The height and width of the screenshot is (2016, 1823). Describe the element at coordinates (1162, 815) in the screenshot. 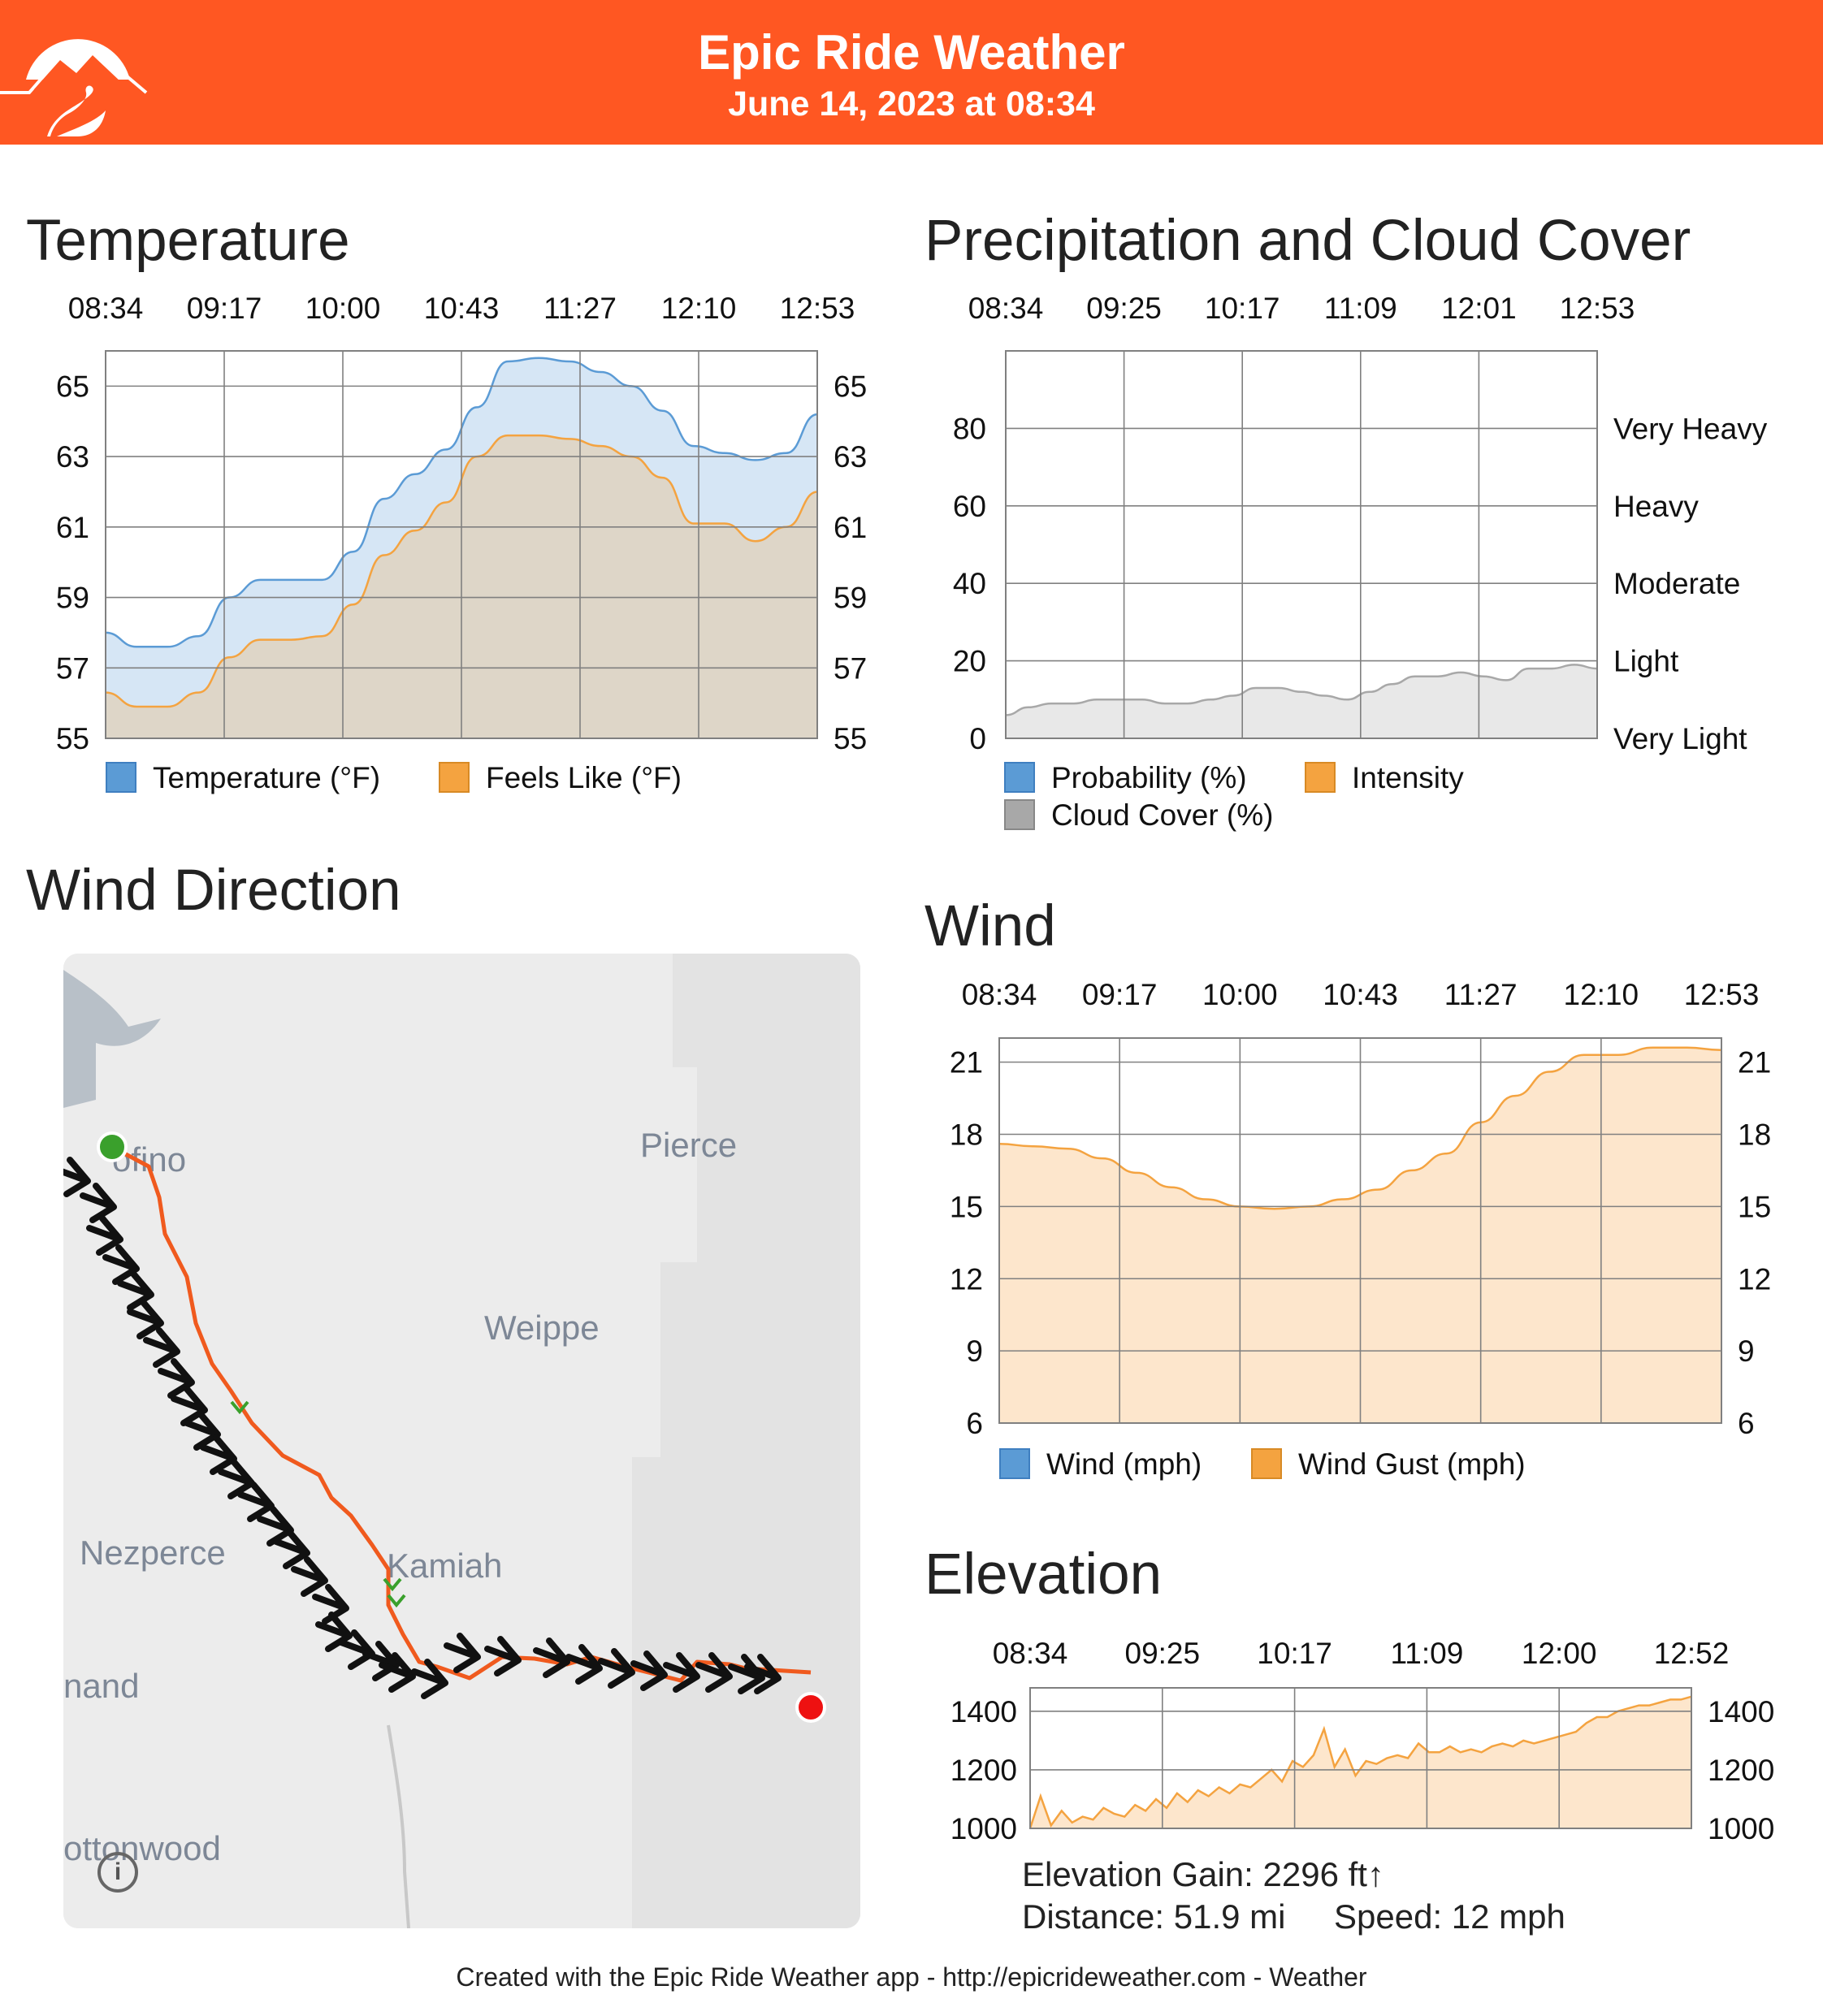

I see `legend-label: Cloud Cover (%)` at that location.